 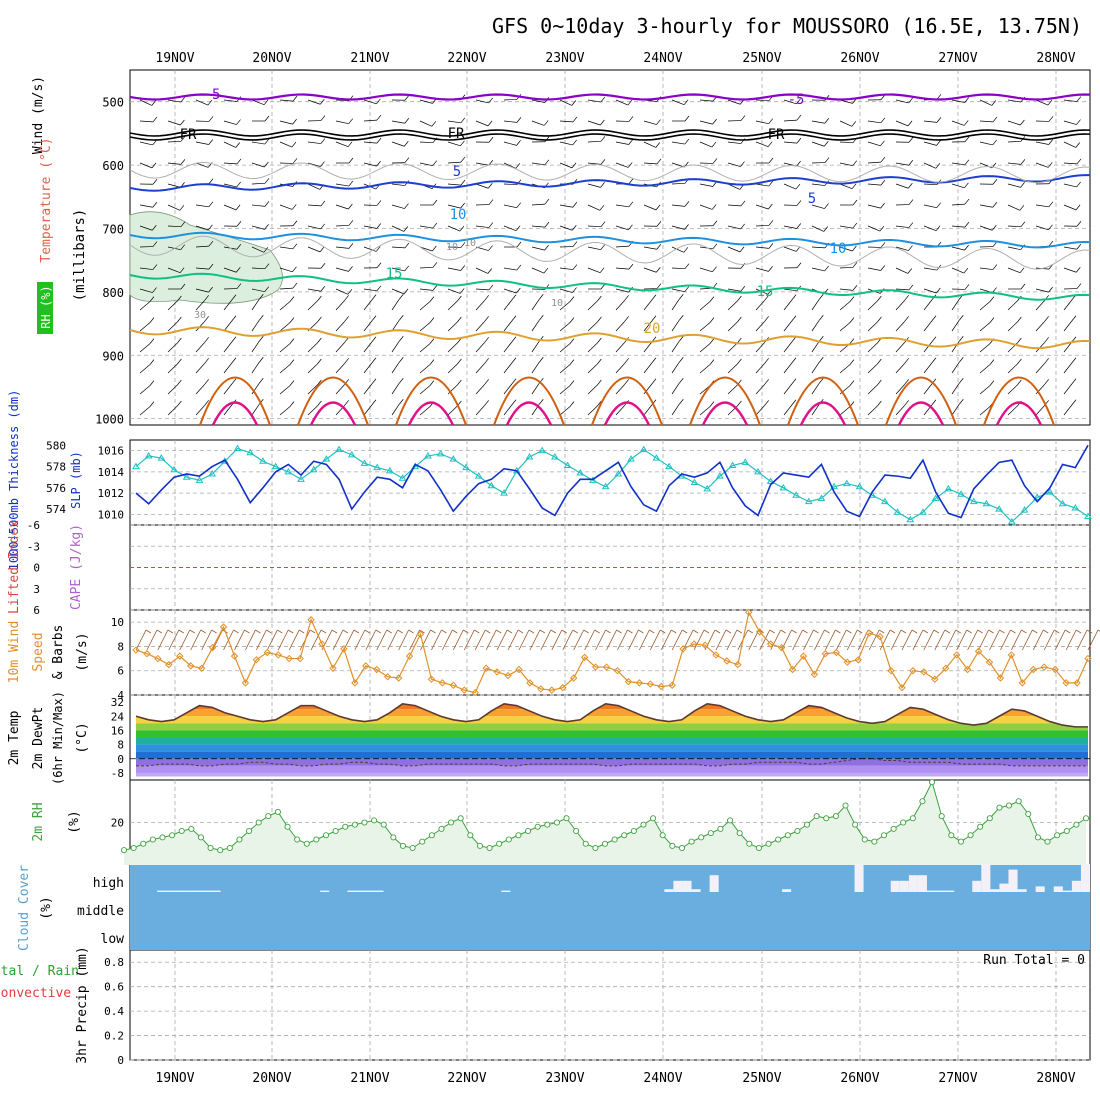 What do you see at coordinates (174, 1078) in the screenshot?
I see `date-label-bottom: 19NOV` at bounding box center [174, 1078].